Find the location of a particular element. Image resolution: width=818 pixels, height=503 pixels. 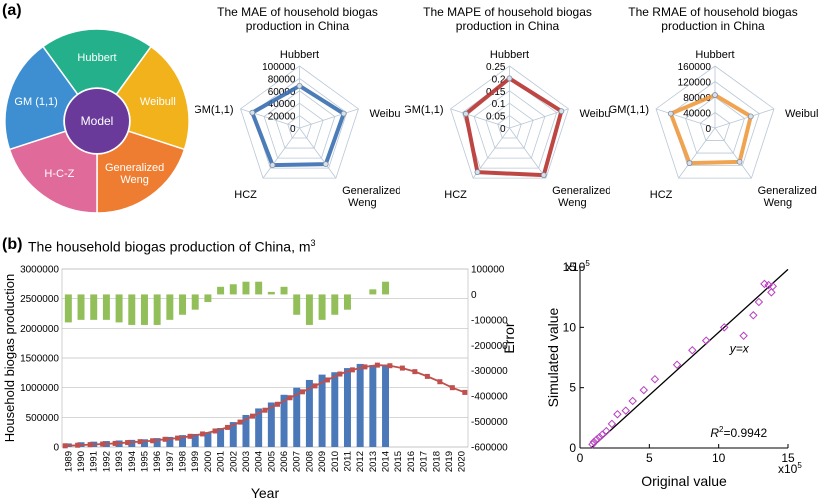

combo-x-tick-2020: 2020 is located at coordinates (462, 461).